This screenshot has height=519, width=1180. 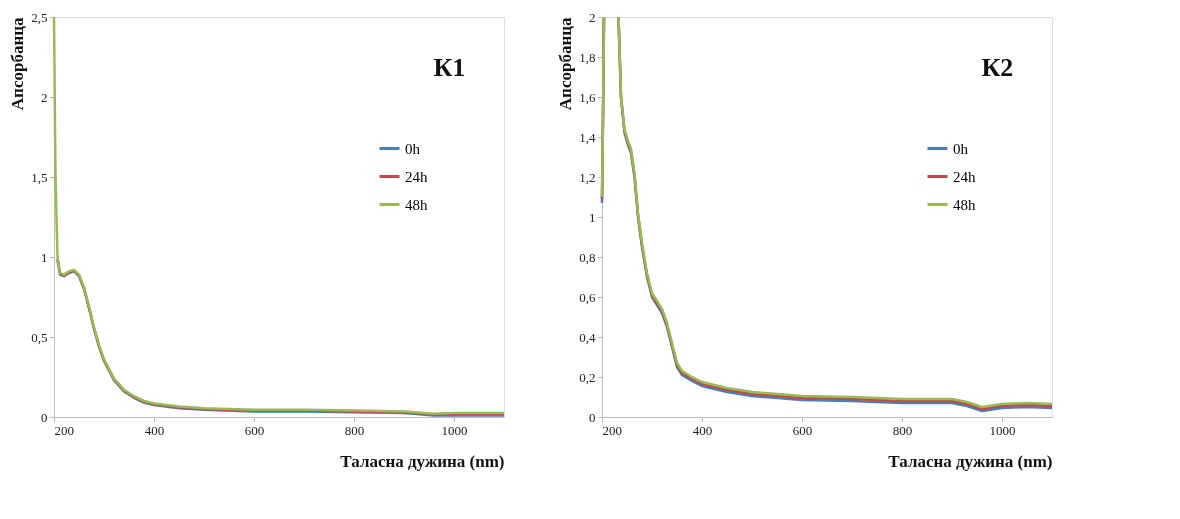 I want to click on text: К2, so click(x=997, y=67).